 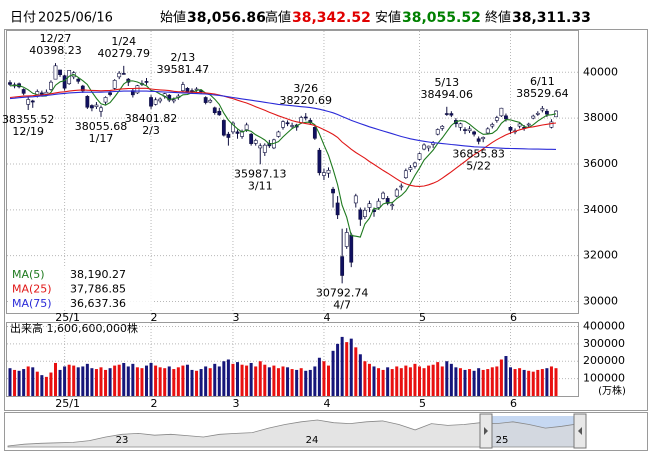 I want to click on annotation-date: 2/13, so click(x=183, y=57).